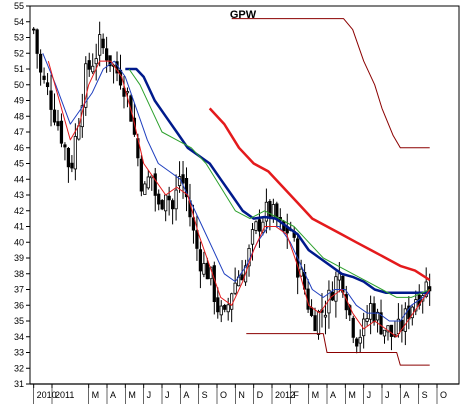 The image size is (460, 404). Describe the element at coordinates (19, 116) in the screenshot. I see `y-tick-label: 48` at that location.